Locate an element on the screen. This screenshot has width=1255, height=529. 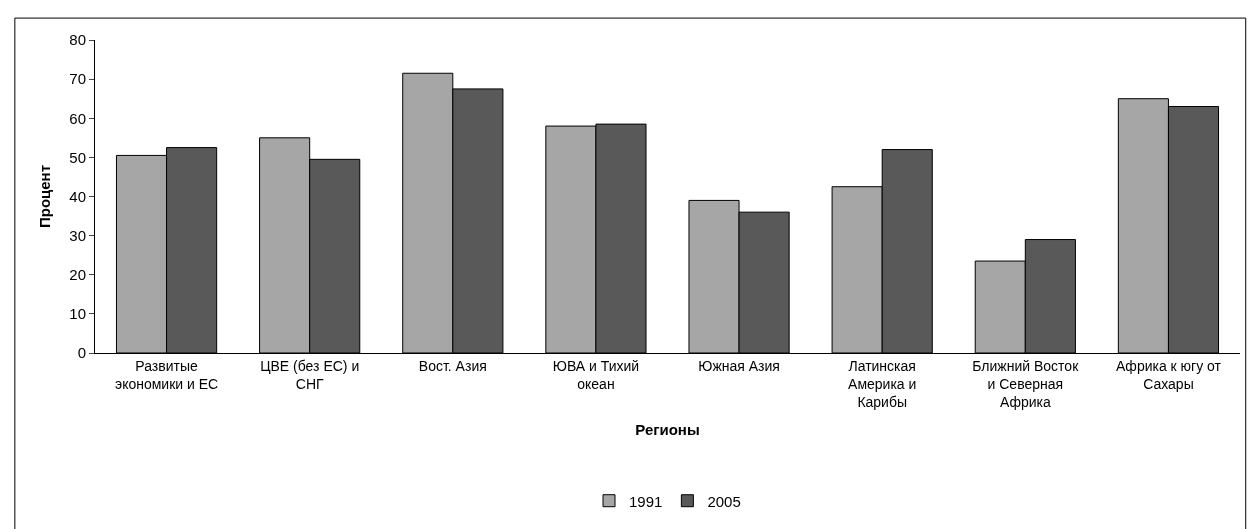
y-tick-label: 0 is located at coordinates (81, 353).